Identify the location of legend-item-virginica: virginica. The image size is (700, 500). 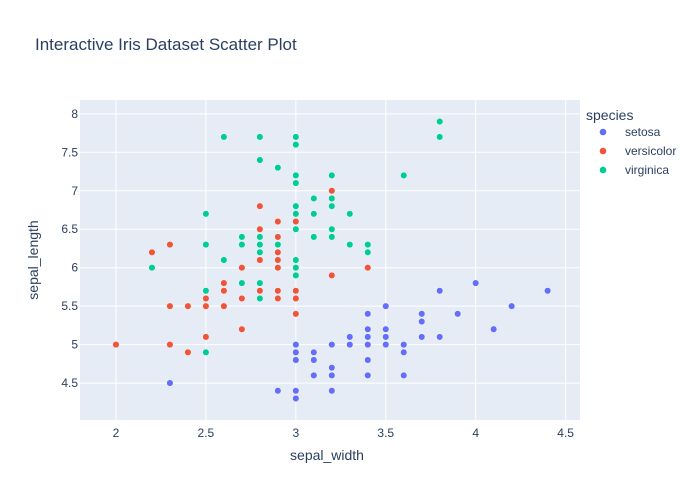
(634, 170).